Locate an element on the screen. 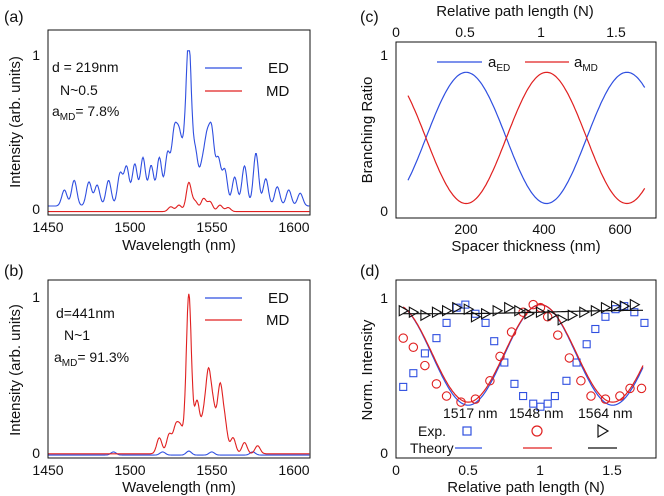  series-amd-curve is located at coordinates (526, 138).